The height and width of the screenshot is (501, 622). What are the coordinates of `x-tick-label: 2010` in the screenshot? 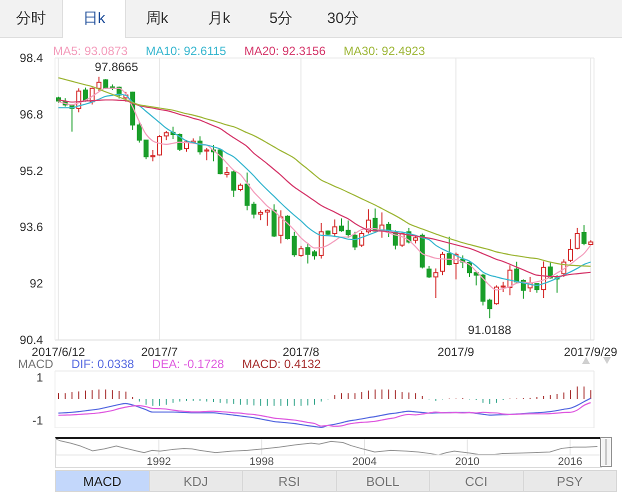 It's located at (467, 462).